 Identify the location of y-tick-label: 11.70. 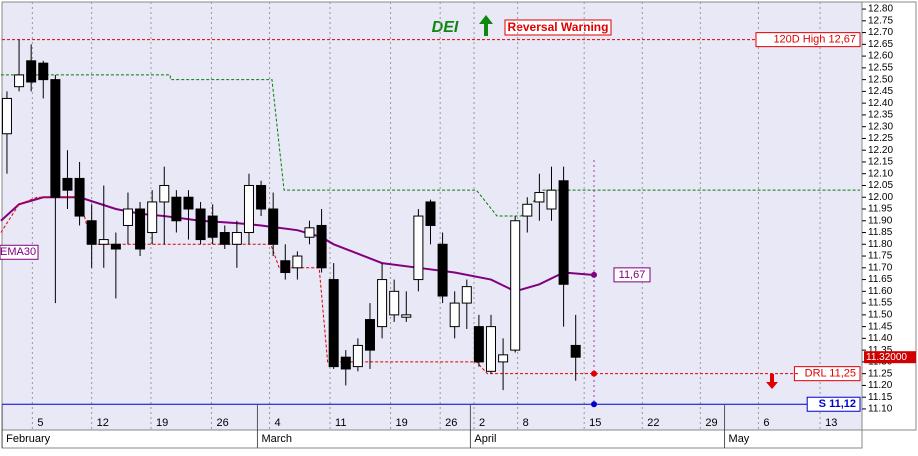
(880, 267).